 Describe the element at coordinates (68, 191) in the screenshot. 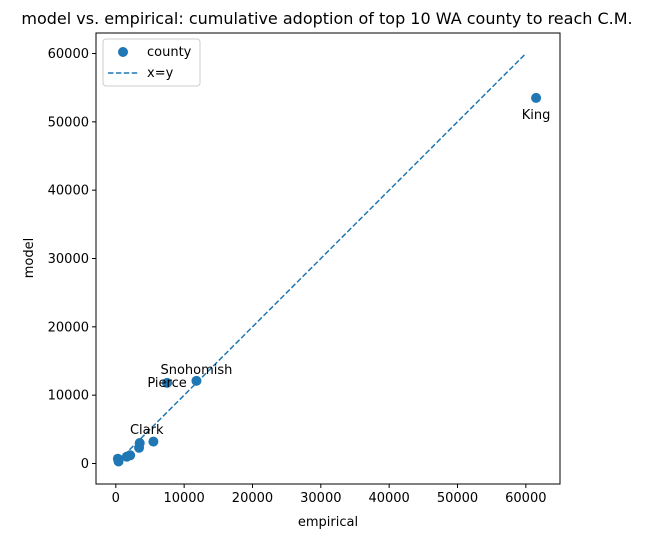

I see `y-tick-label: 40000` at that location.